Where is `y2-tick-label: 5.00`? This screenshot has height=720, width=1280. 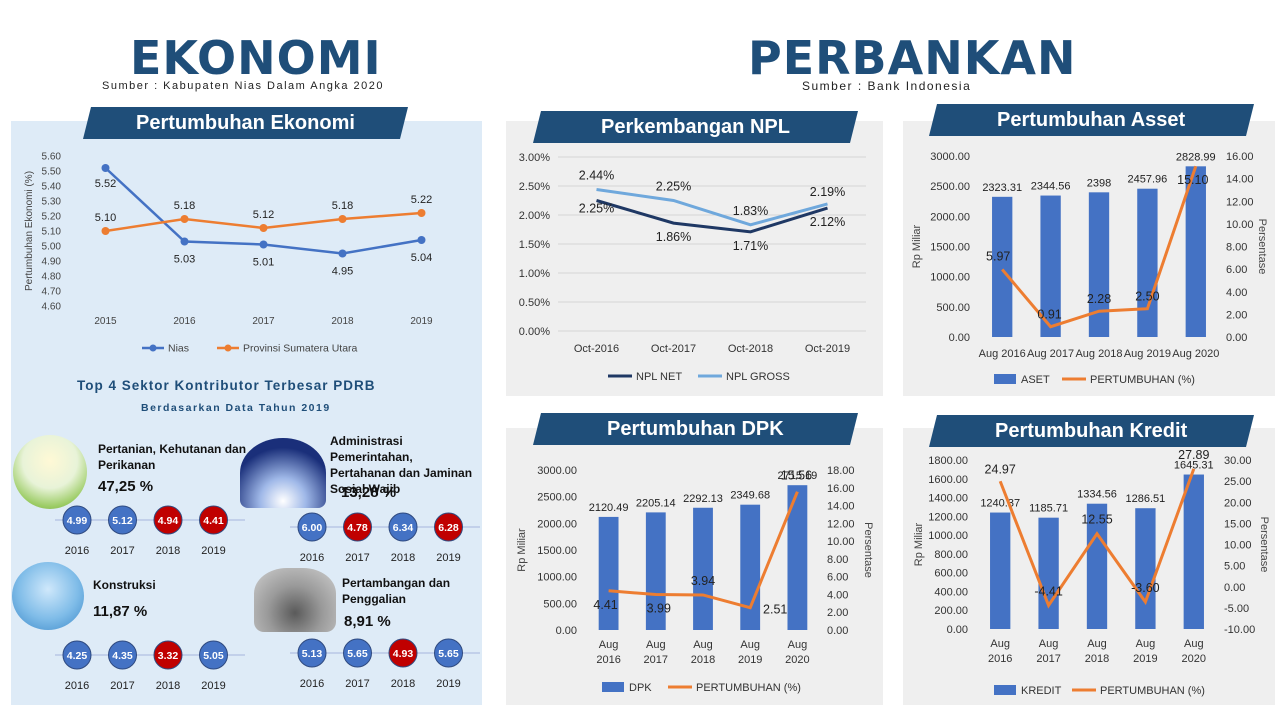 y2-tick-label: 5.00 is located at coordinates (1234, 567).